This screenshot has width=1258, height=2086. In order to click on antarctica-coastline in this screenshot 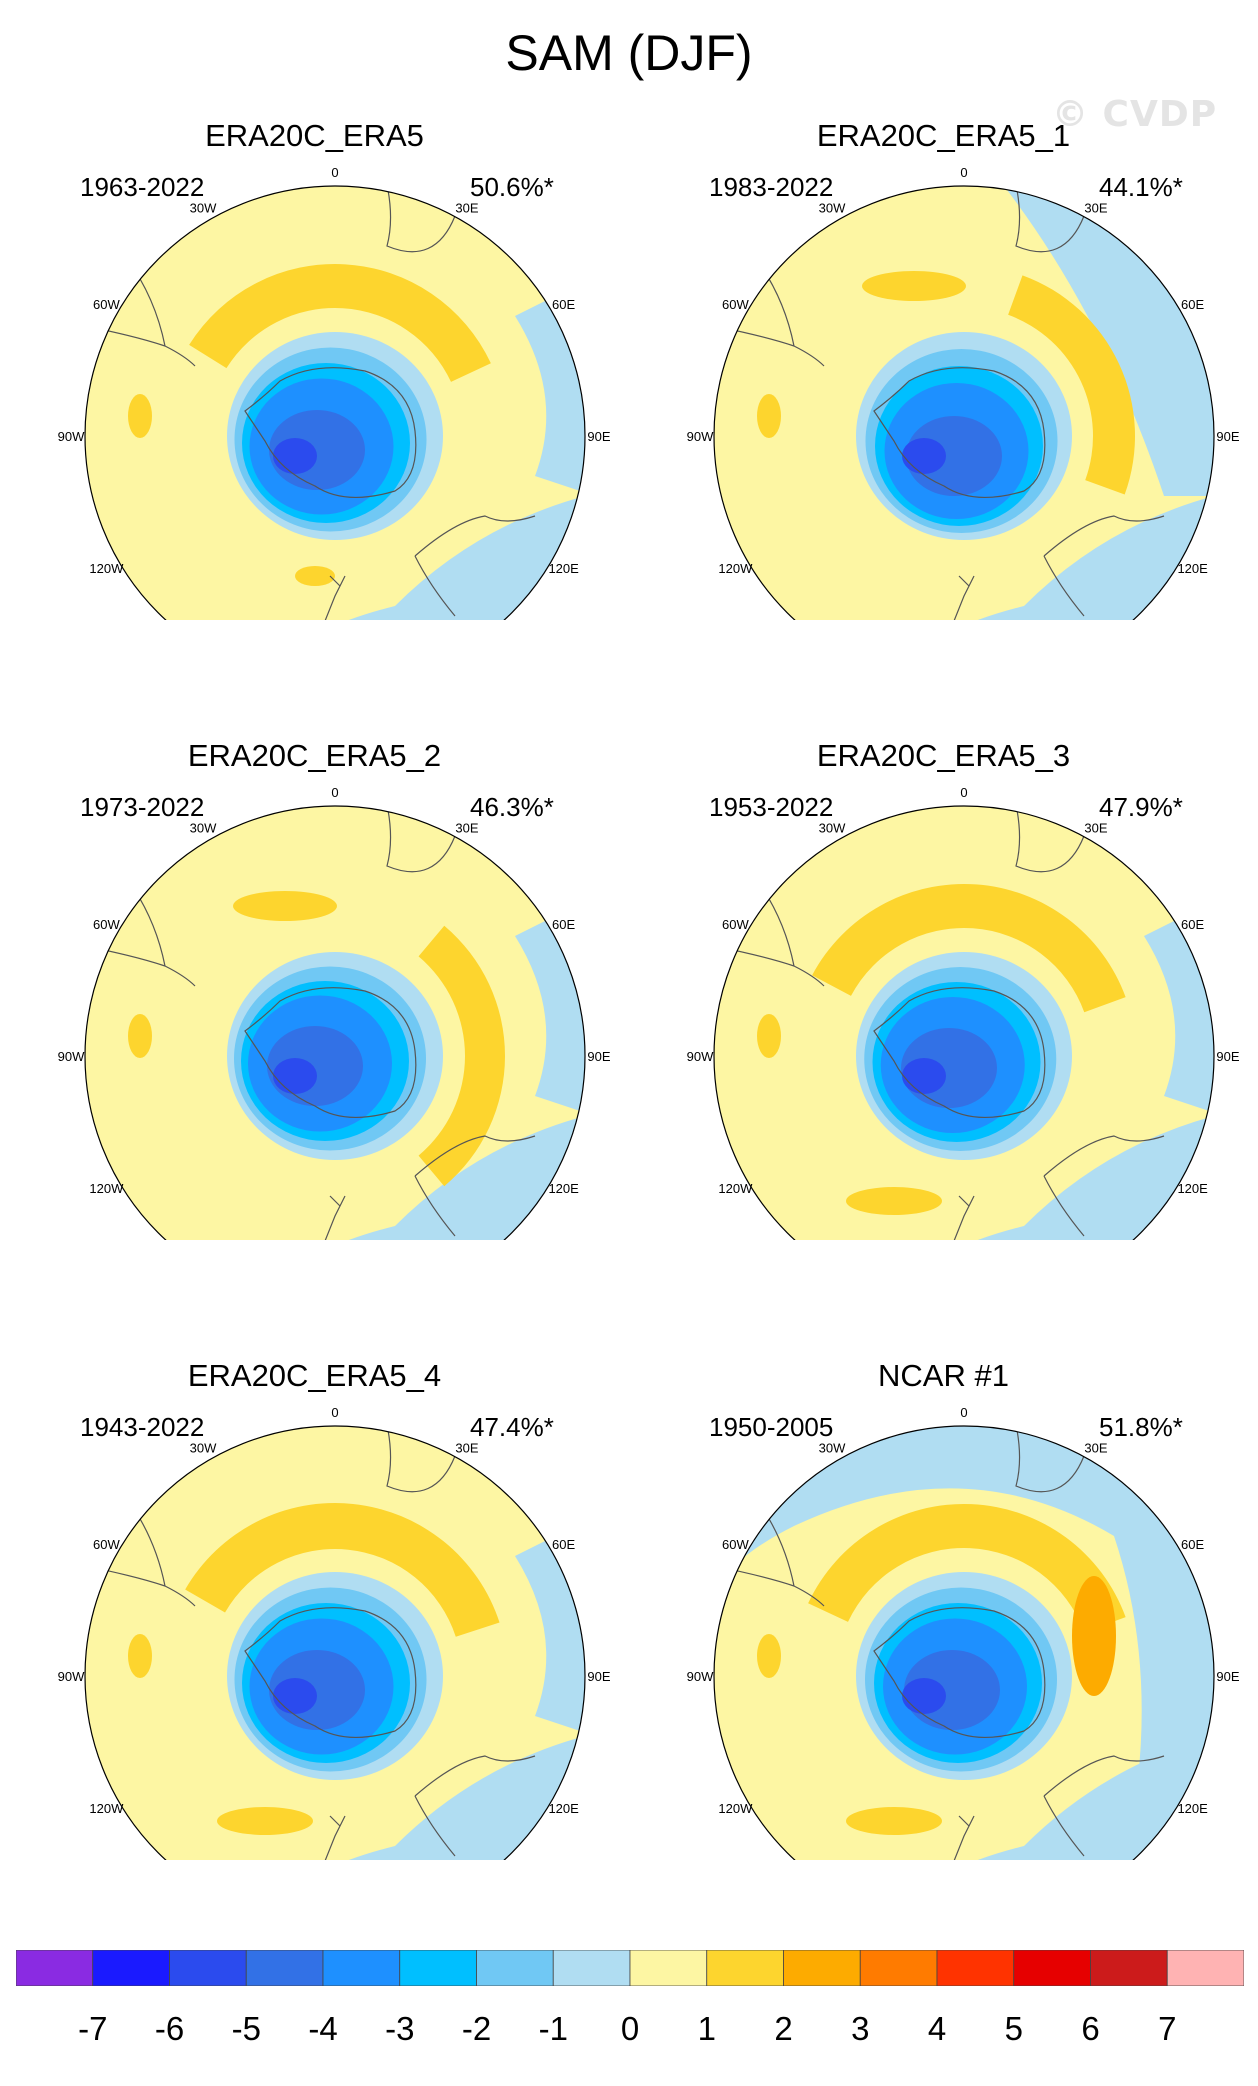, I will do `click(330, 1672)`.